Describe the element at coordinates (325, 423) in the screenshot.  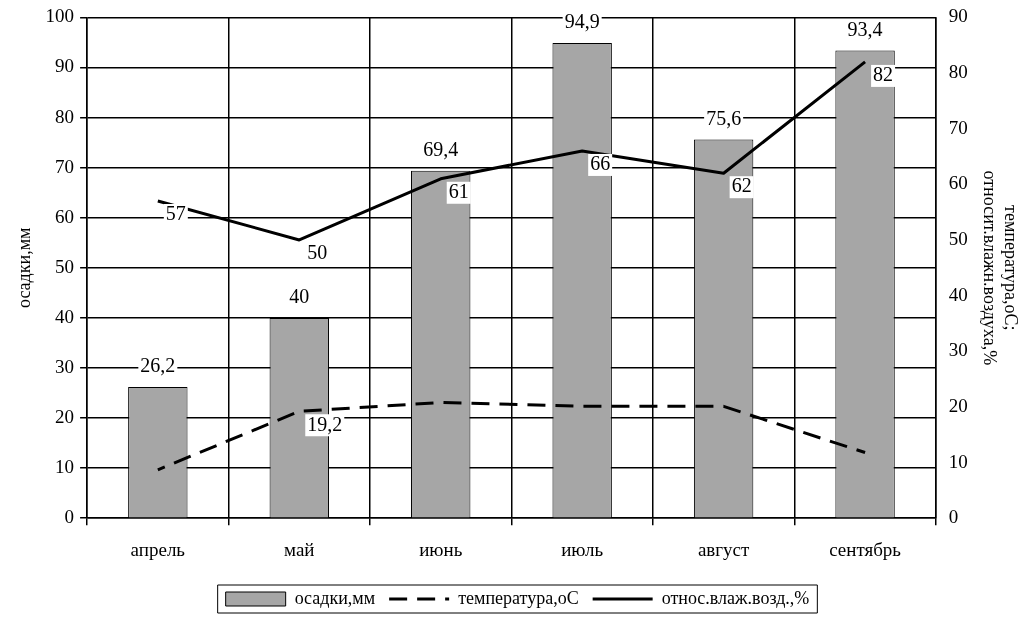
I see `data-label: 19,2` at that location.